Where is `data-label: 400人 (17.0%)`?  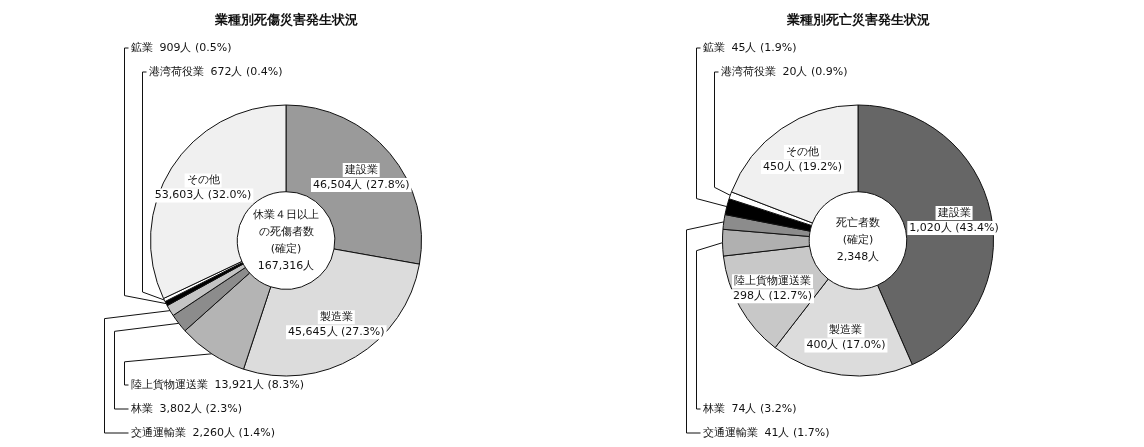
data-label: 400人 (17.0%) is located at coordinates (846, 345).